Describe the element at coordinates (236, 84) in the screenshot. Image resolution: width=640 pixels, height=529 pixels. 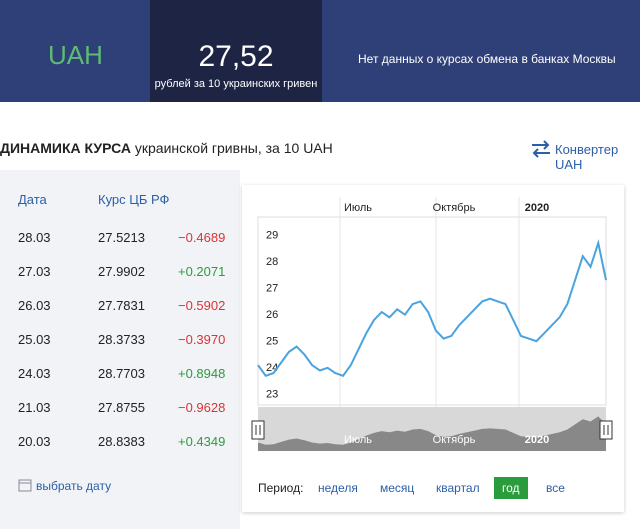
I see `rate-note: рублей за 10 украинских гривен` at that location.